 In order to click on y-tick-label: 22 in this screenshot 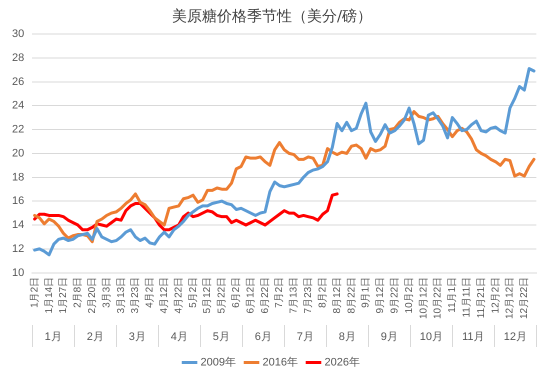, I will do `click(18, 130)`.